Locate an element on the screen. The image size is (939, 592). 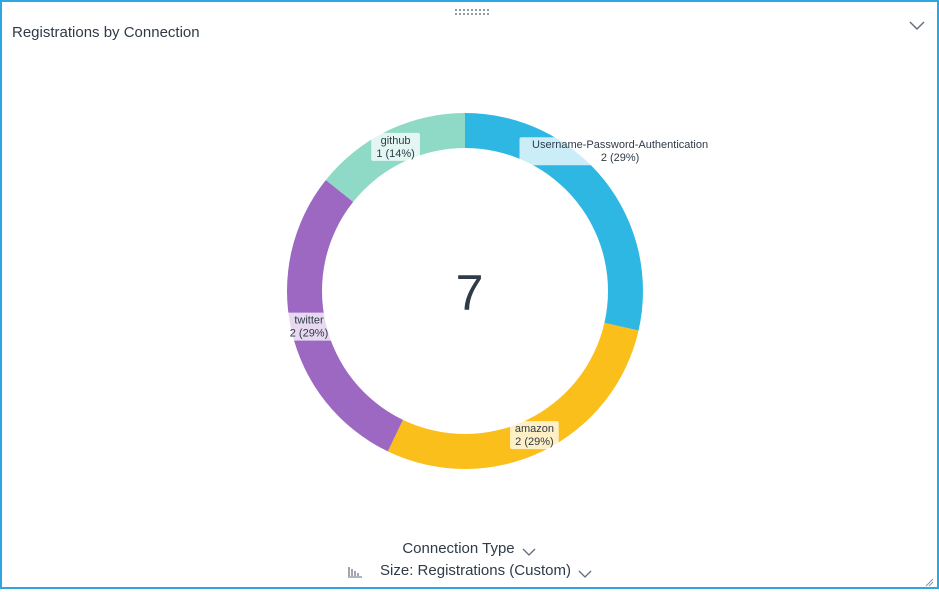
dimension-dropdown: Connection Type is located at coordinates (469, 548).